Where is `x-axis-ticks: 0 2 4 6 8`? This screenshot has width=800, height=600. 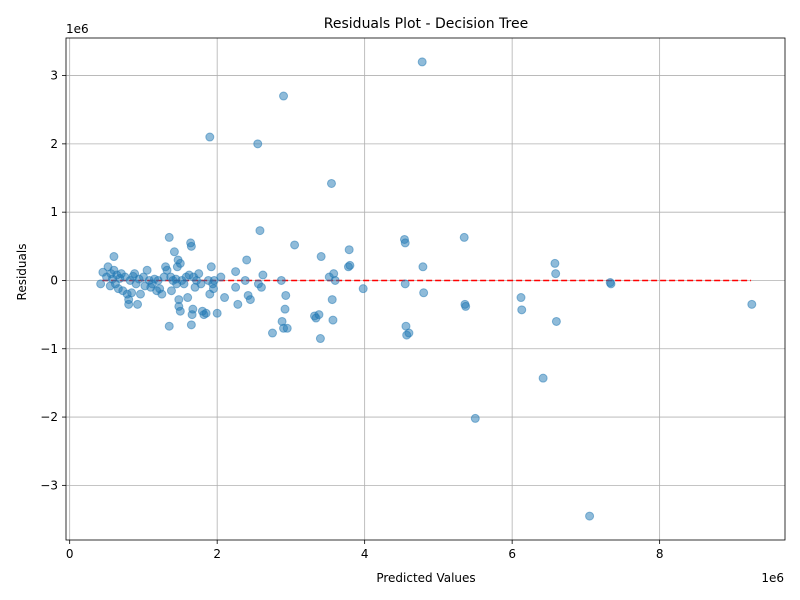
x-axis-ticks: 0 2 4 6 8 is located at coordinates (365, 550).